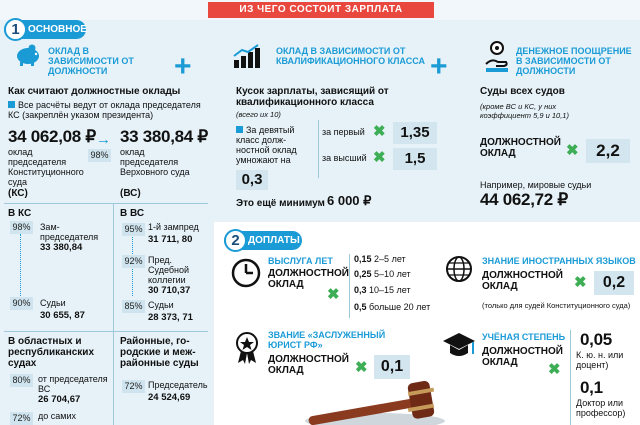  I want to click on col2-first-val: 1,35, so click(415, 133).